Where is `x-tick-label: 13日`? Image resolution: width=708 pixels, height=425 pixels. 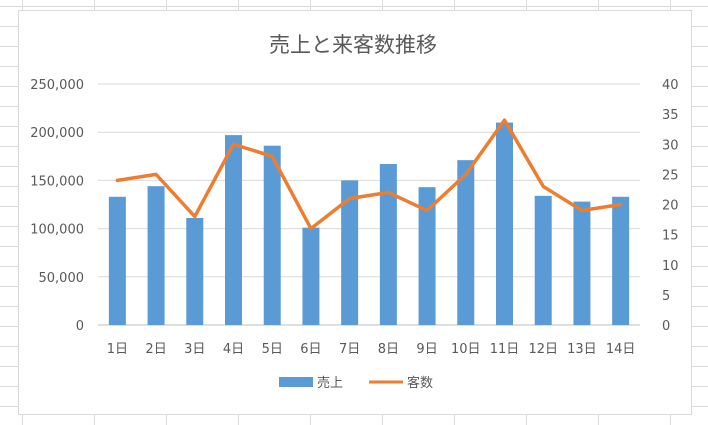
x-tick-label: 13日 is located at coordinates (582, 349).